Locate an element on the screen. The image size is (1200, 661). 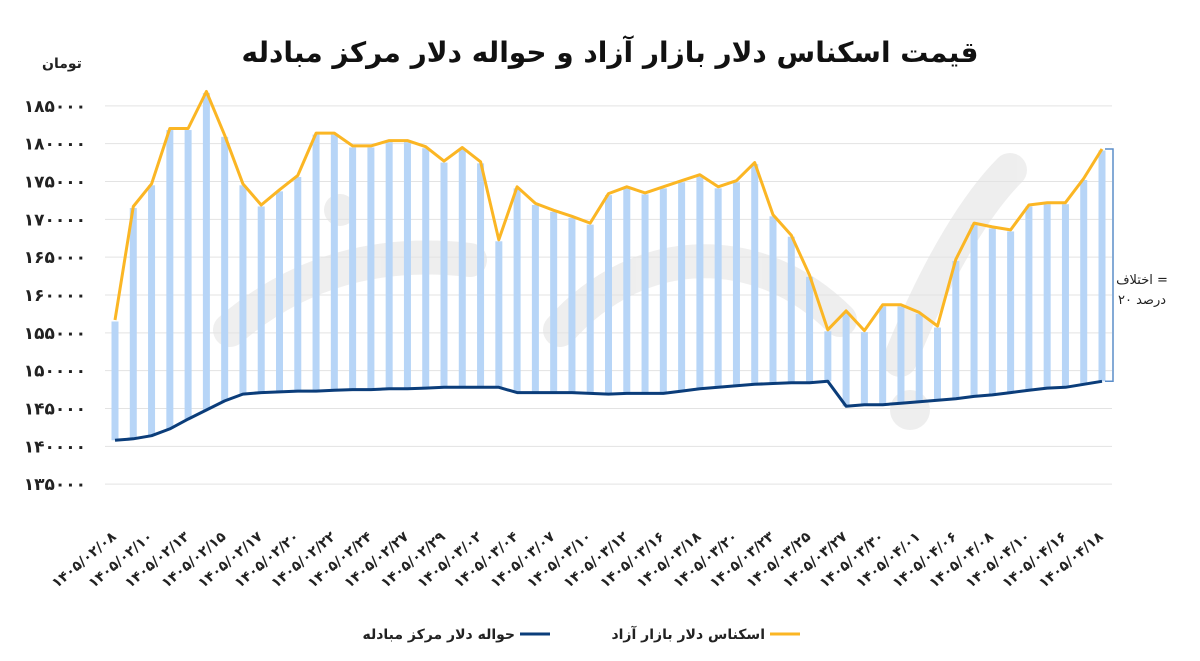
y-tick-label: ۱۸۰۰۰۰ is located at coordinates (55, 145).